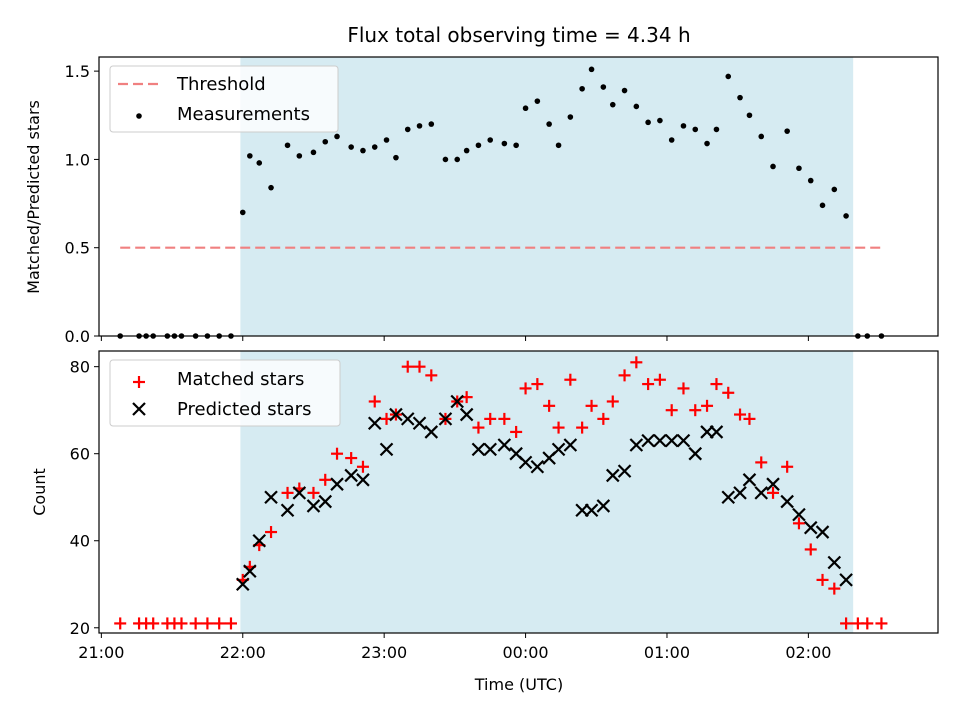  I want to click on top-ytick-label: 1.0, so click(77, 159).